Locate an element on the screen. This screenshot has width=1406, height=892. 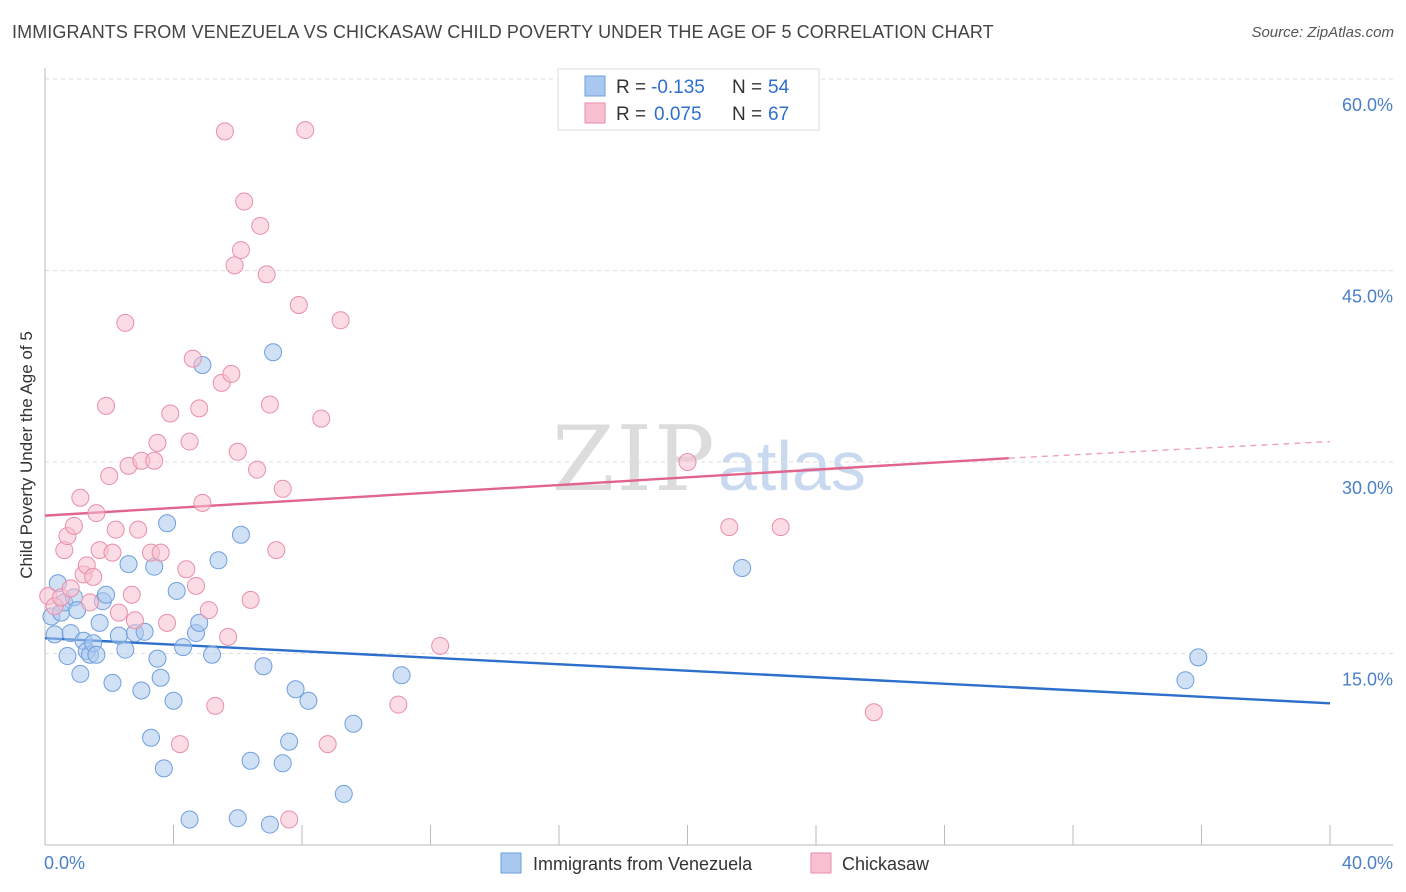
x-tick-label-min: 0.0% is located at coordinates (64, 863).